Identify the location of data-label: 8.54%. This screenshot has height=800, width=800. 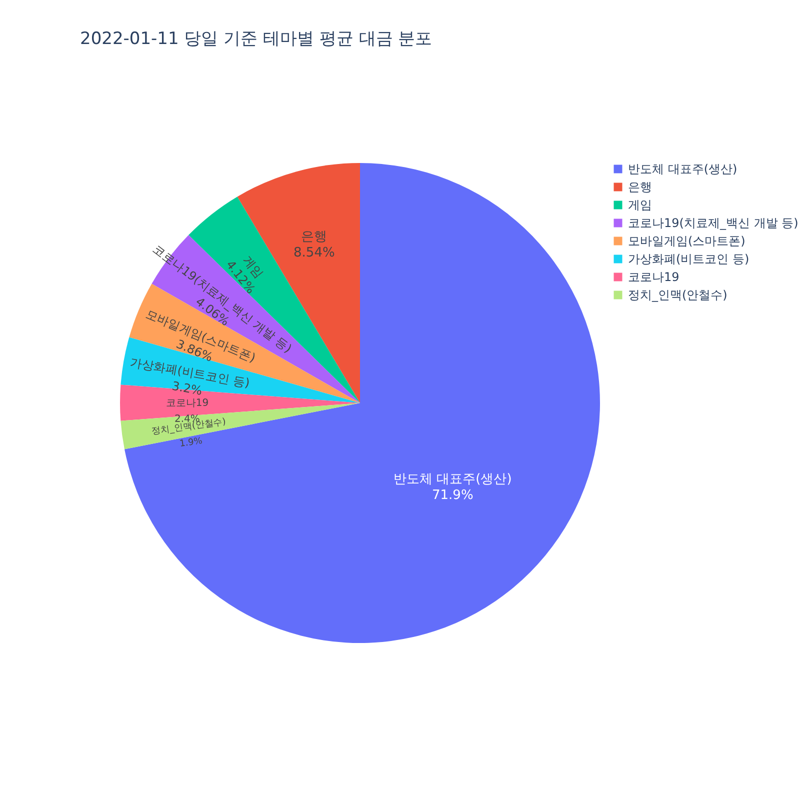
(314, 252).